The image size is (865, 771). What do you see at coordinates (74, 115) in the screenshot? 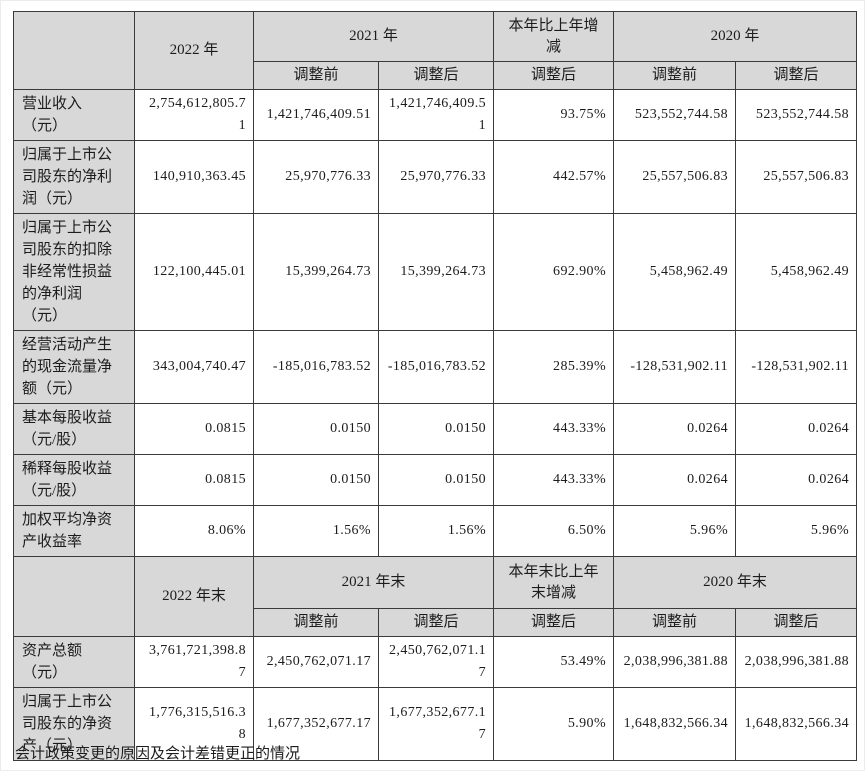
I see `row-label: 营业收入 （元）` at bounding box center [74, 115].